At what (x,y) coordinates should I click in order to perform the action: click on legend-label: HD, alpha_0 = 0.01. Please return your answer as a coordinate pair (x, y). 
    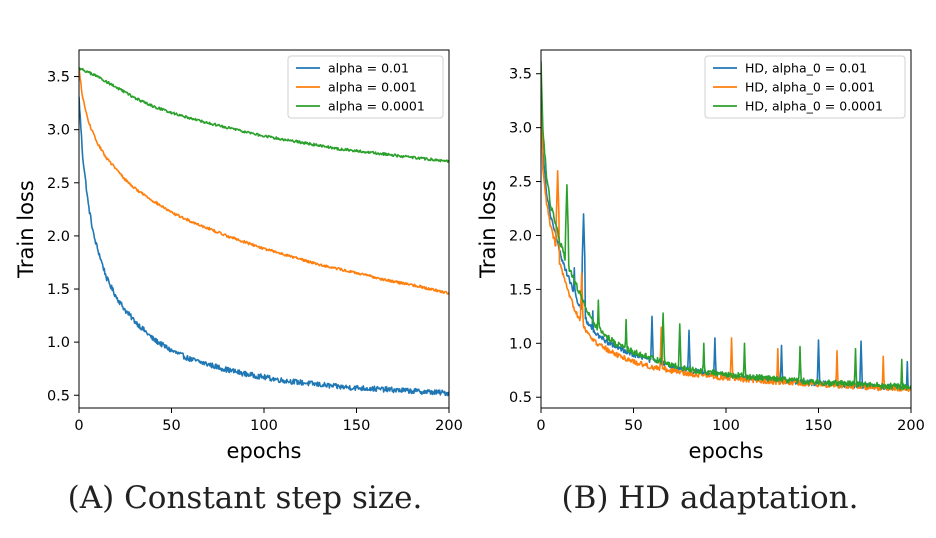
    Looking at the image, I should click on (806, 68).